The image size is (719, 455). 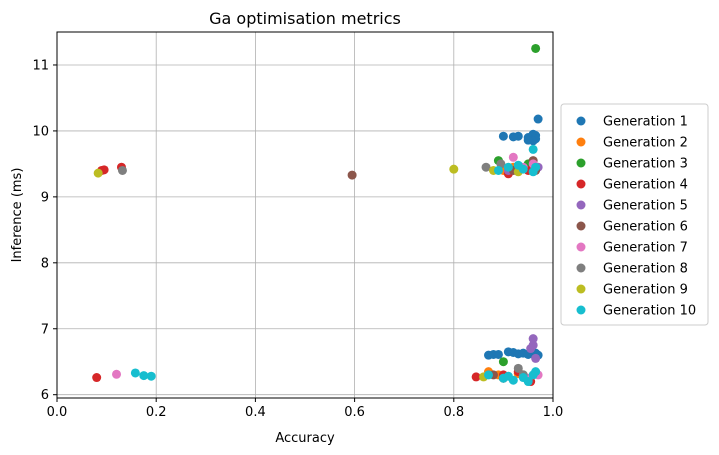 What do you see at coordinates (45, 197) in the screenshot?
I see `y-tick-label: 9` at bounding box center [45, 197].